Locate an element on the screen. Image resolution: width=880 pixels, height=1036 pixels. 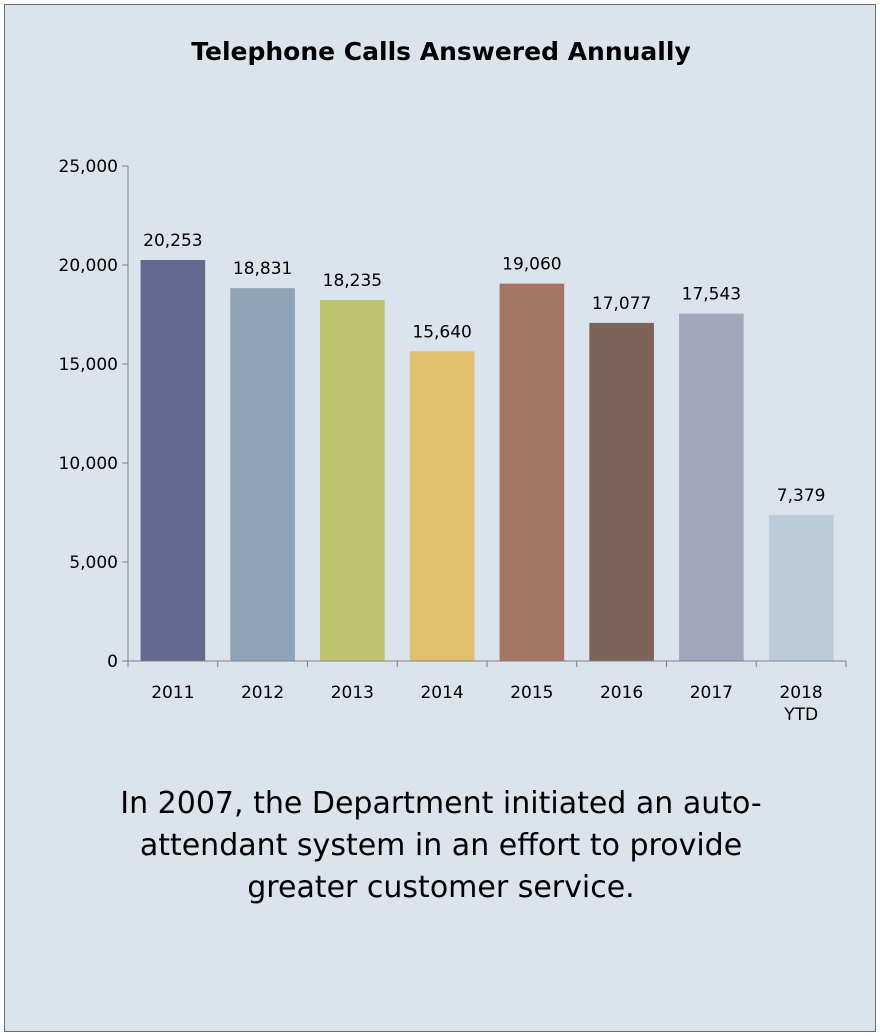
x-category-label: 2018 YTD is located at coordinates (800, 704).